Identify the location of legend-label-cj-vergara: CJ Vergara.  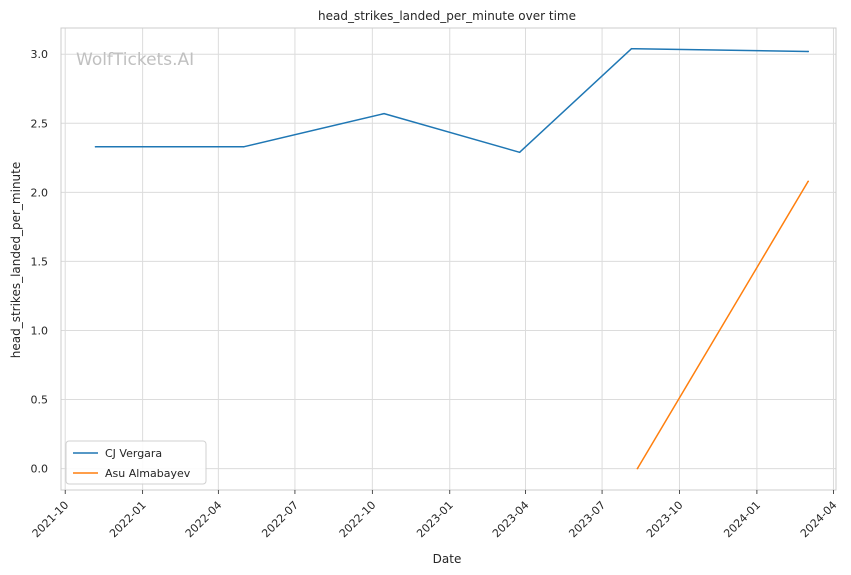
(133, 453).